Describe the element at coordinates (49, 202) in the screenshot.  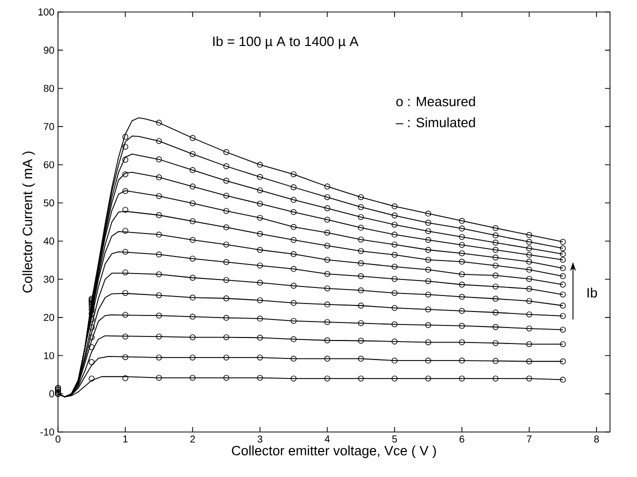
I see `y-tick-label: 50` at that location.